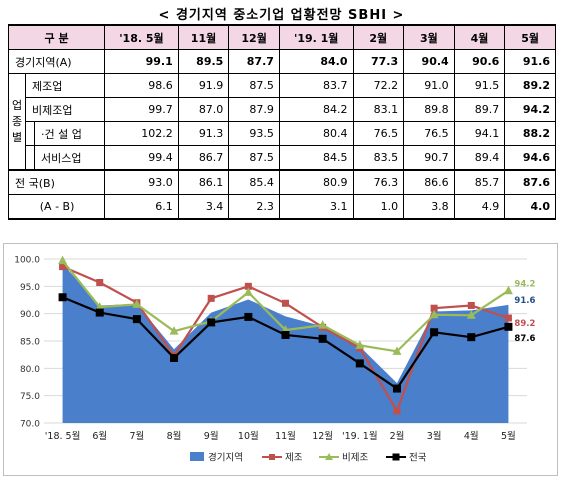  Describe the element at coordinates (30, 343) in the screenshot. I see `y-tick-label: 85.0` at that location.